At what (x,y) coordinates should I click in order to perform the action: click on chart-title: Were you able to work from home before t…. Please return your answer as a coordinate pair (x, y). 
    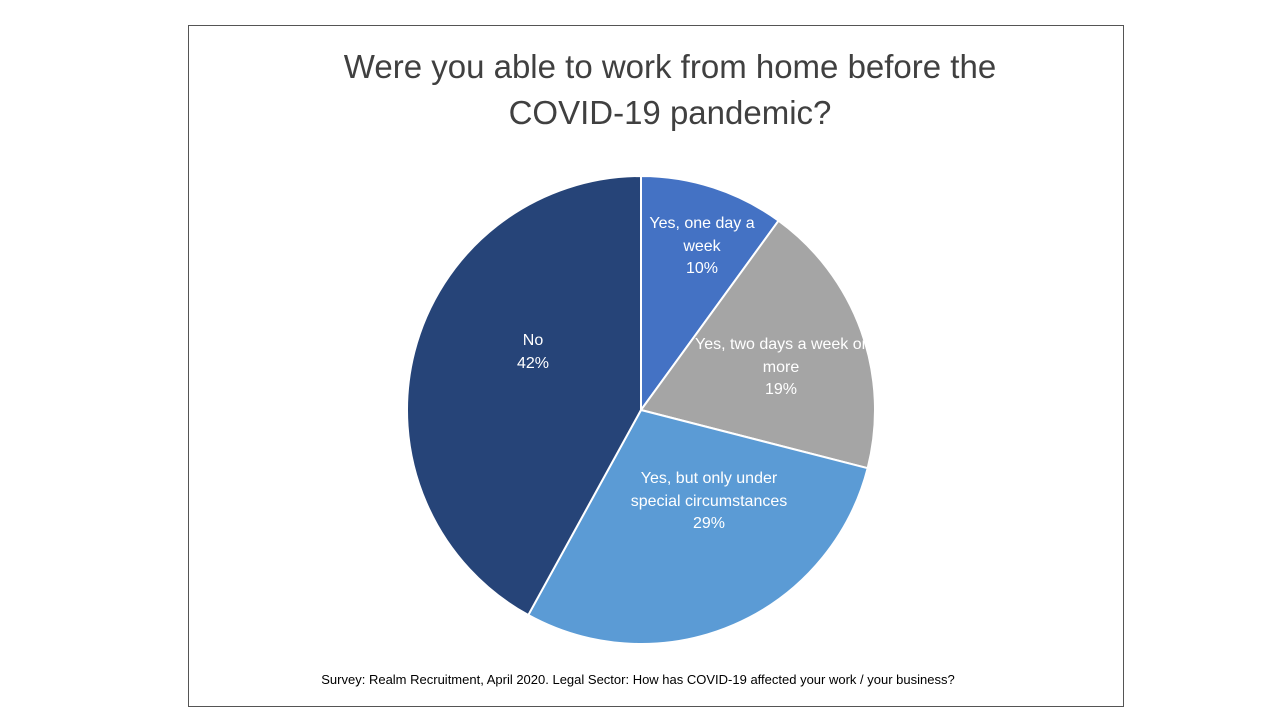
    Looking at the image, I should click on (670, 89).